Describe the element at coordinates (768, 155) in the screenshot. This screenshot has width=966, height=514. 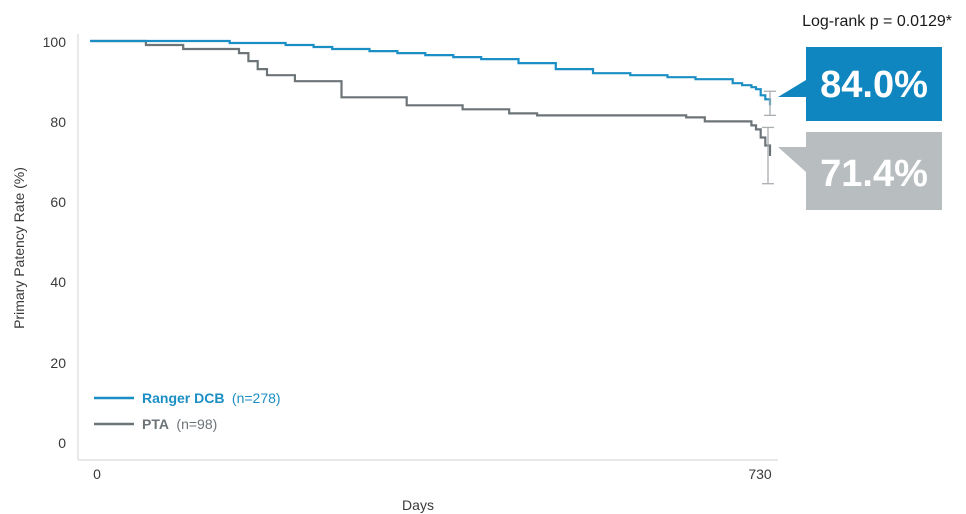
I see `error-bar-pta` at that location.